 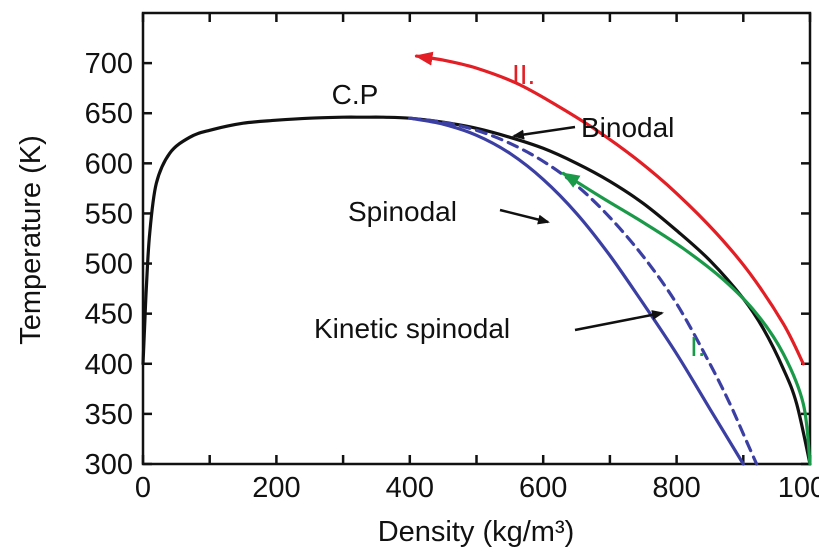 I want to click on y-tick-label: 550, so click(x=109, y=214).